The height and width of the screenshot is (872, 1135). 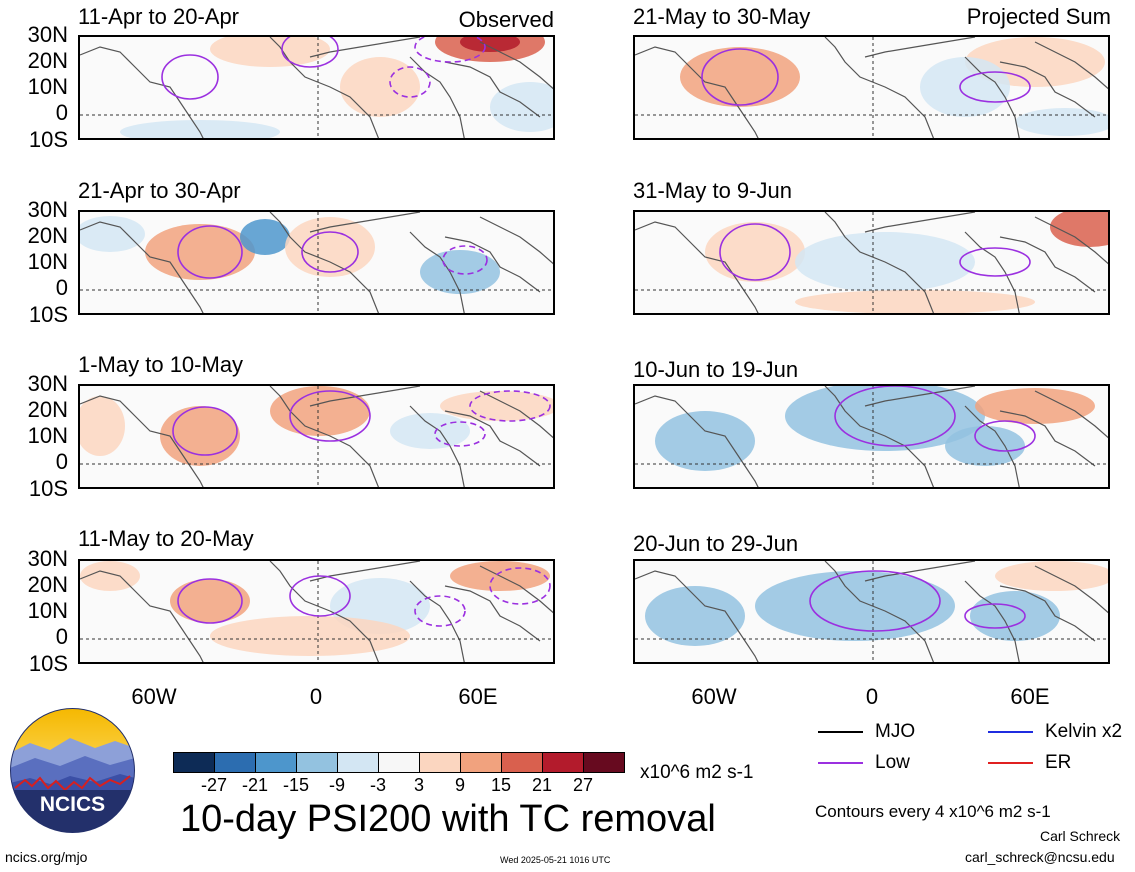 I want to click on legend-low: Low, so click(x=864, y=763).